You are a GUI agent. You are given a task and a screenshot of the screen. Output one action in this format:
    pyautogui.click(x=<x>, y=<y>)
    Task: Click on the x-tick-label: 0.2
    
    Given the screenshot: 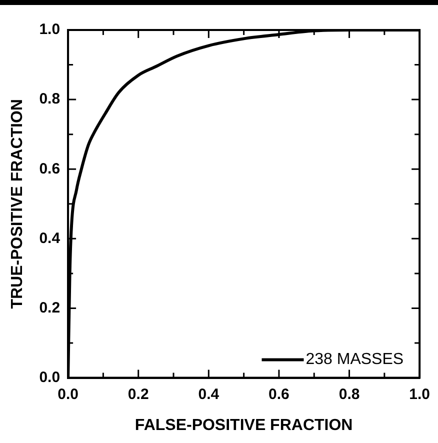 What is the action you would take?
    pyautogui.click(x=138, y=394)
    